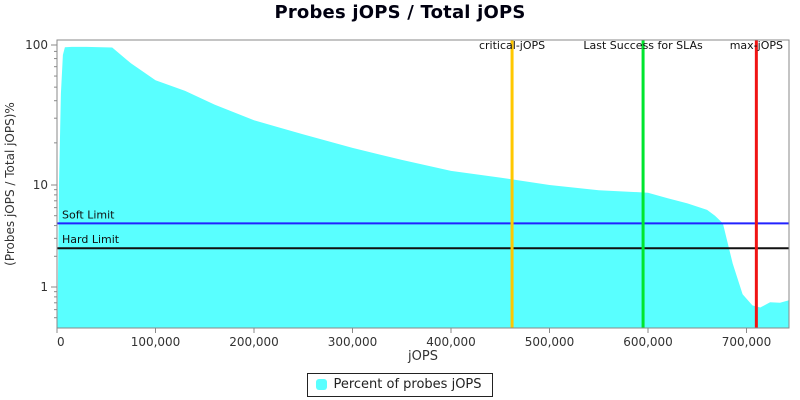 The image size is (800, 400). Describe the element at coordinates (36, 45) in the screenshot. I see `y-tick-label: 100` at that location.